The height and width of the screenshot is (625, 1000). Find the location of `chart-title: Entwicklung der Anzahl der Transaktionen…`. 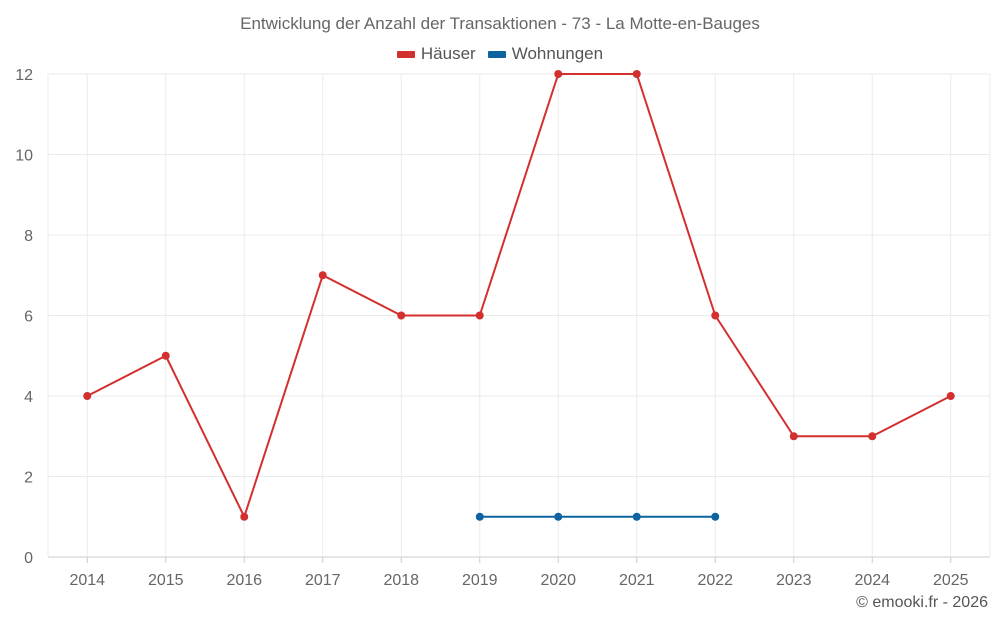

chart-title: Entwicklung der Anzahl der Transaktionen… is located at coordinates (500, 23).